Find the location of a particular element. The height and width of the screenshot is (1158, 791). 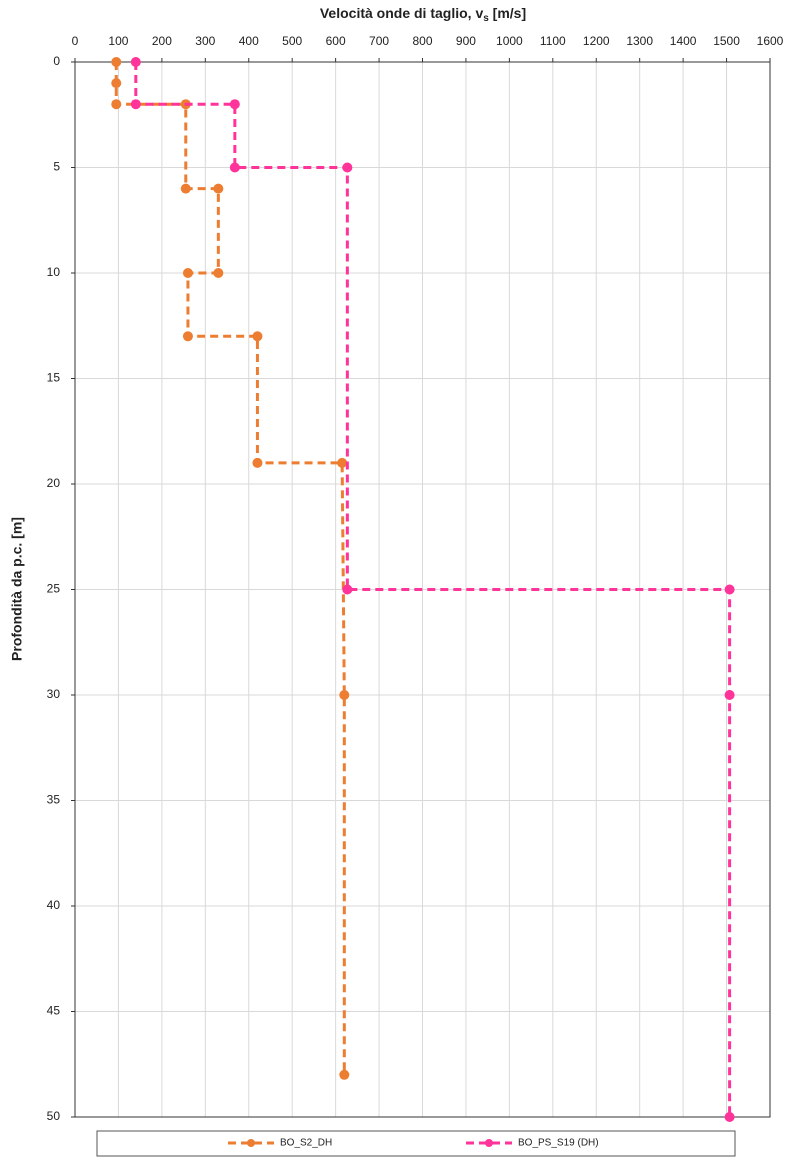

x-tick-label: 500 is located at coordinates (292, 41).